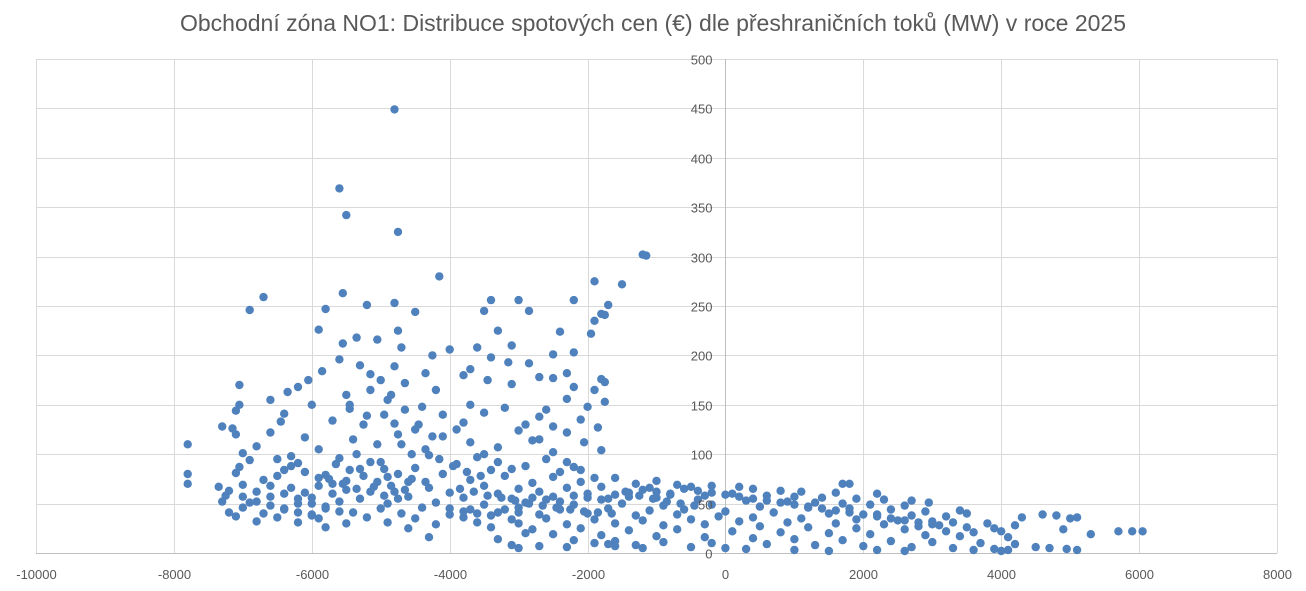 This screenshot has height=591, width=1306. I want to click on y-tick-label: 400, so click(702, 159).